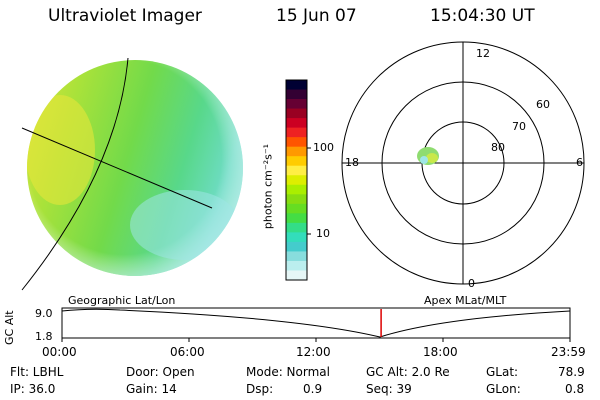 The width and height of the screenshot is (600, 400). What do you see at coordinates (568, 352) in the screenshot?
I see `x-tick-2359: 23:59` at bounding box center [568, 352].